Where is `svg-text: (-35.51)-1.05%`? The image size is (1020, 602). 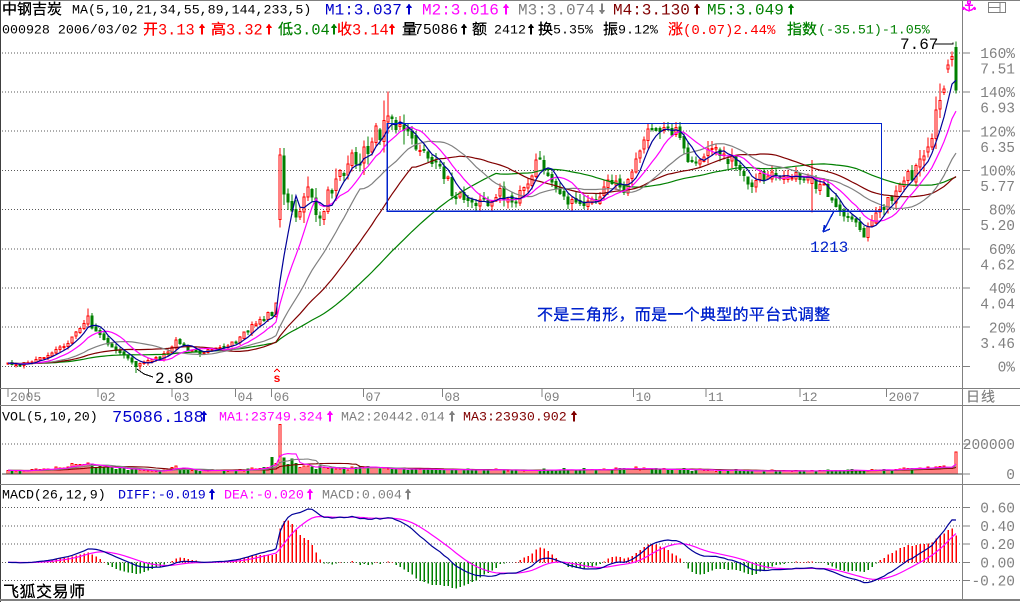
svg-text: (-35.51)-1.05% is located at coordinates (874, 30).